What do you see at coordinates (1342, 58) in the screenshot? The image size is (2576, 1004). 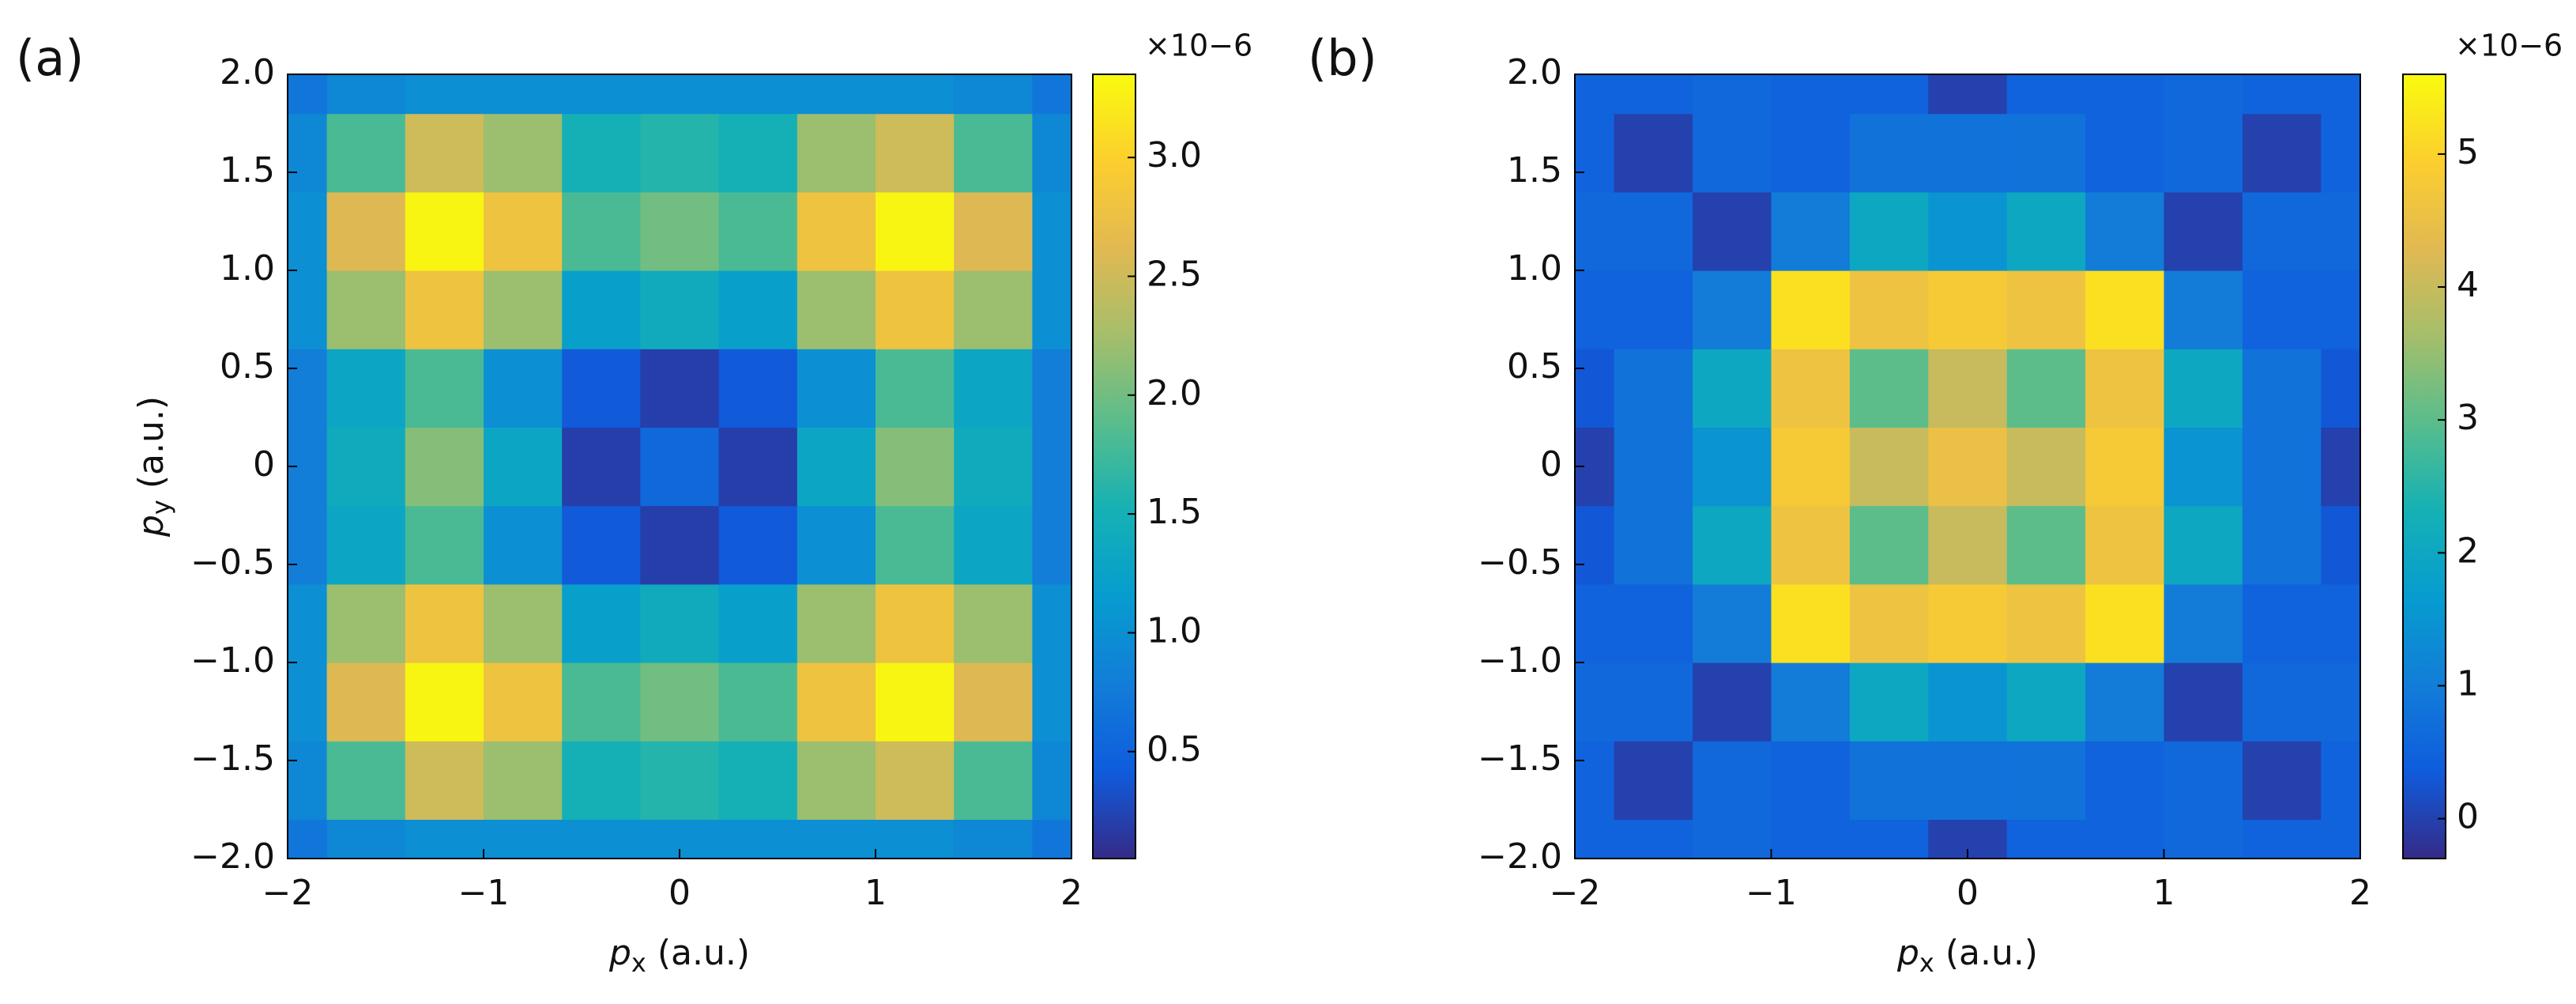 I see `panel-label: (b)` at bounding box center [1342, 58].